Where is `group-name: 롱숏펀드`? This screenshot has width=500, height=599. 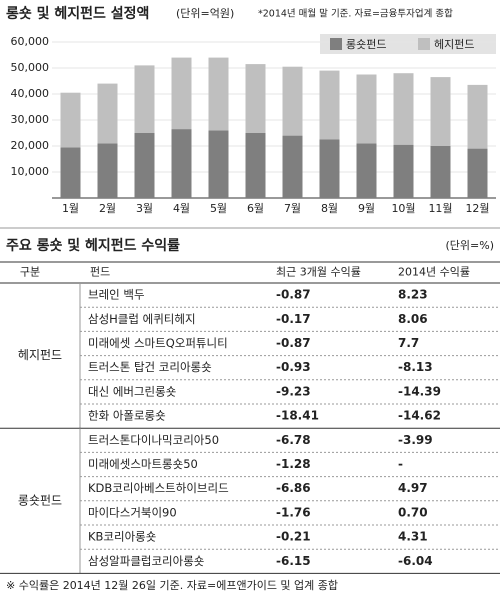 group-name: 롱숏펀드 is located at coordinates (40, 500).